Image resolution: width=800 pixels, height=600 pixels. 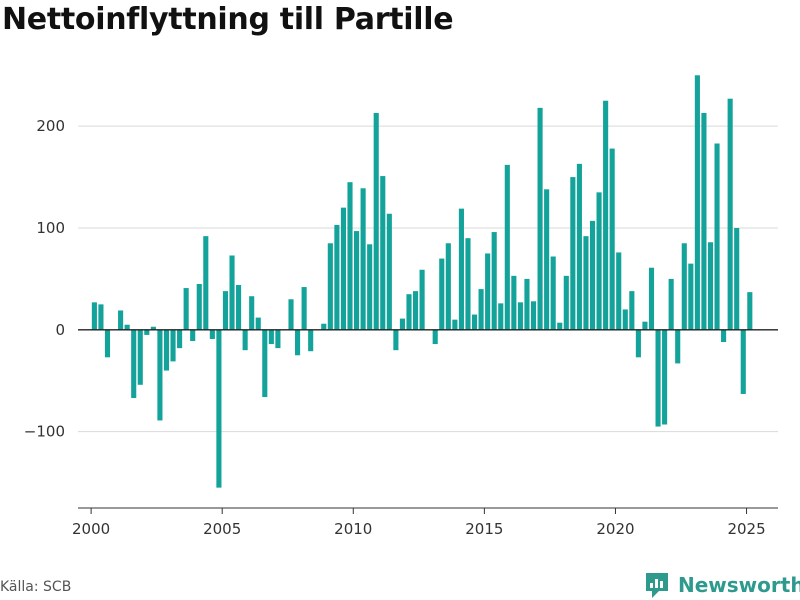 I want to click on source-note: Källa: SCB, so click(x=36, y=587).